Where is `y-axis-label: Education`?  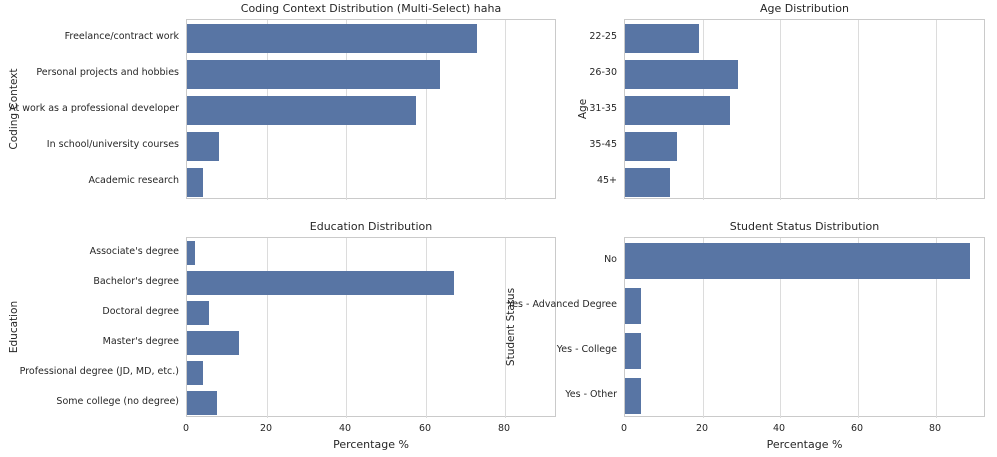 y-axis-label: Education is located at coordinates (14, 327).